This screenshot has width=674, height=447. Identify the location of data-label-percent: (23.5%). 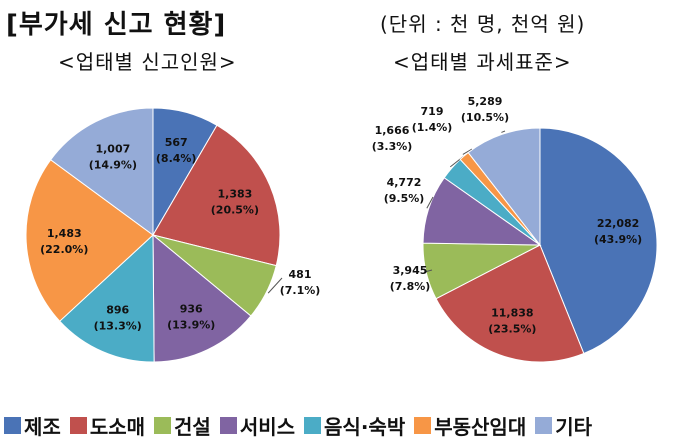
(512, 329).